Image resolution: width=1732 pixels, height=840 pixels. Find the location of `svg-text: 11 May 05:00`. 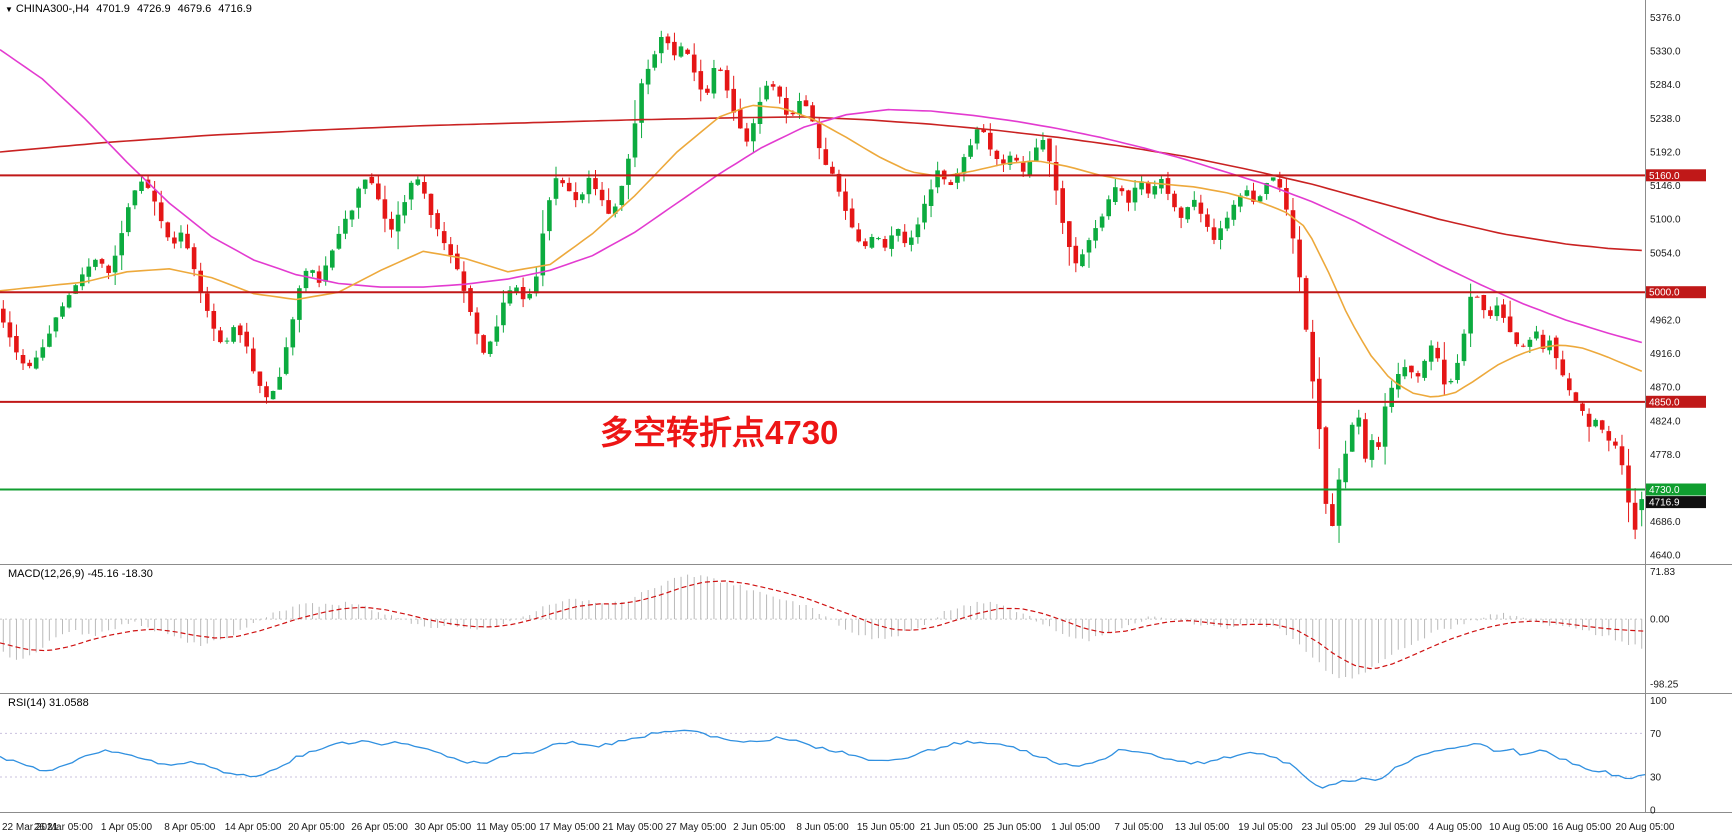

svg-text: 11 May 05:00 is located at coordinates (506, 827).